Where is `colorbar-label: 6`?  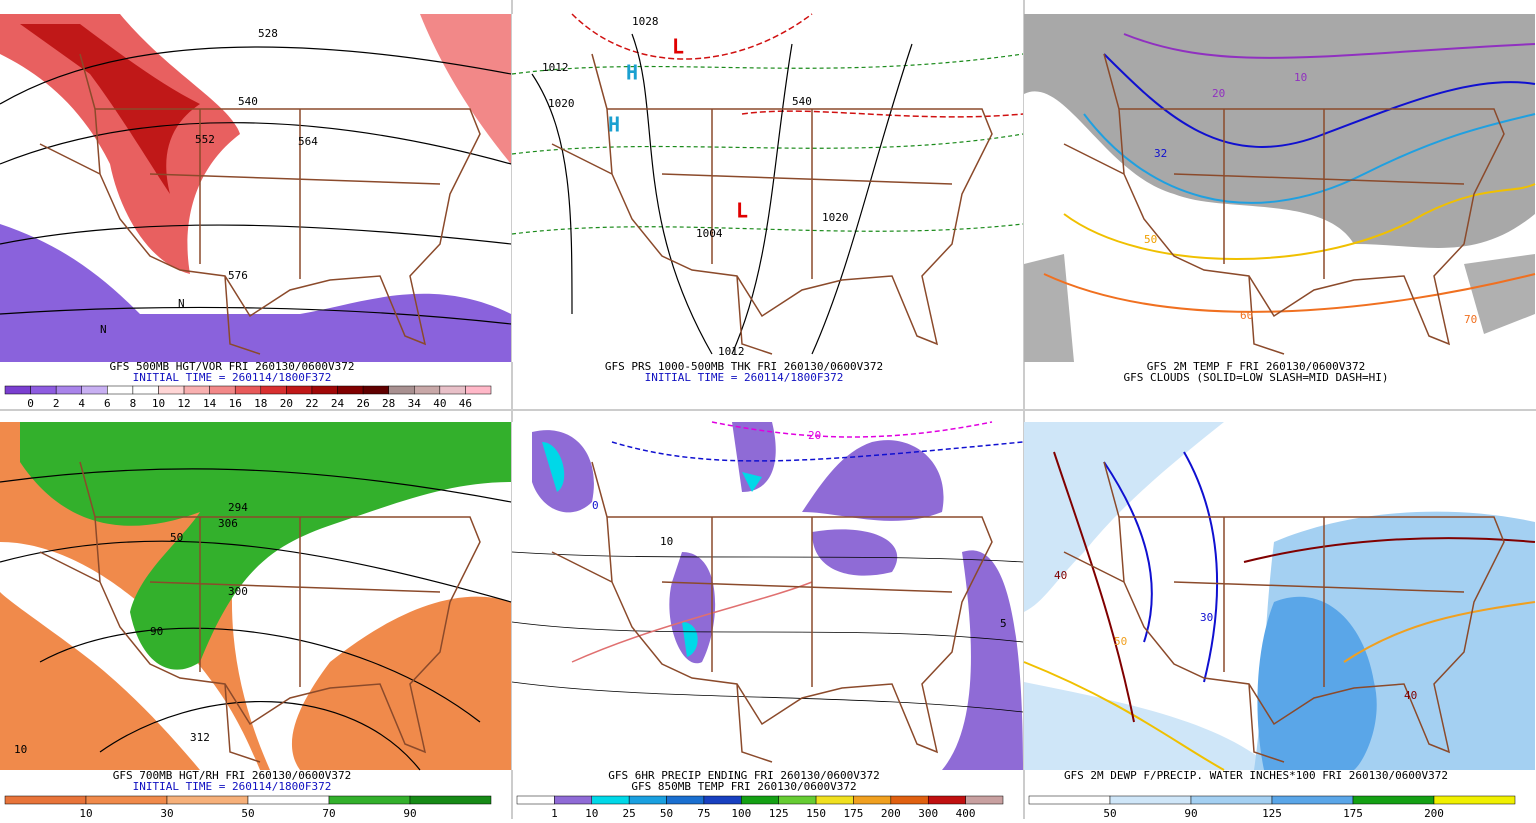
colorbar-label: 6 is located at coordinates (107, 403).